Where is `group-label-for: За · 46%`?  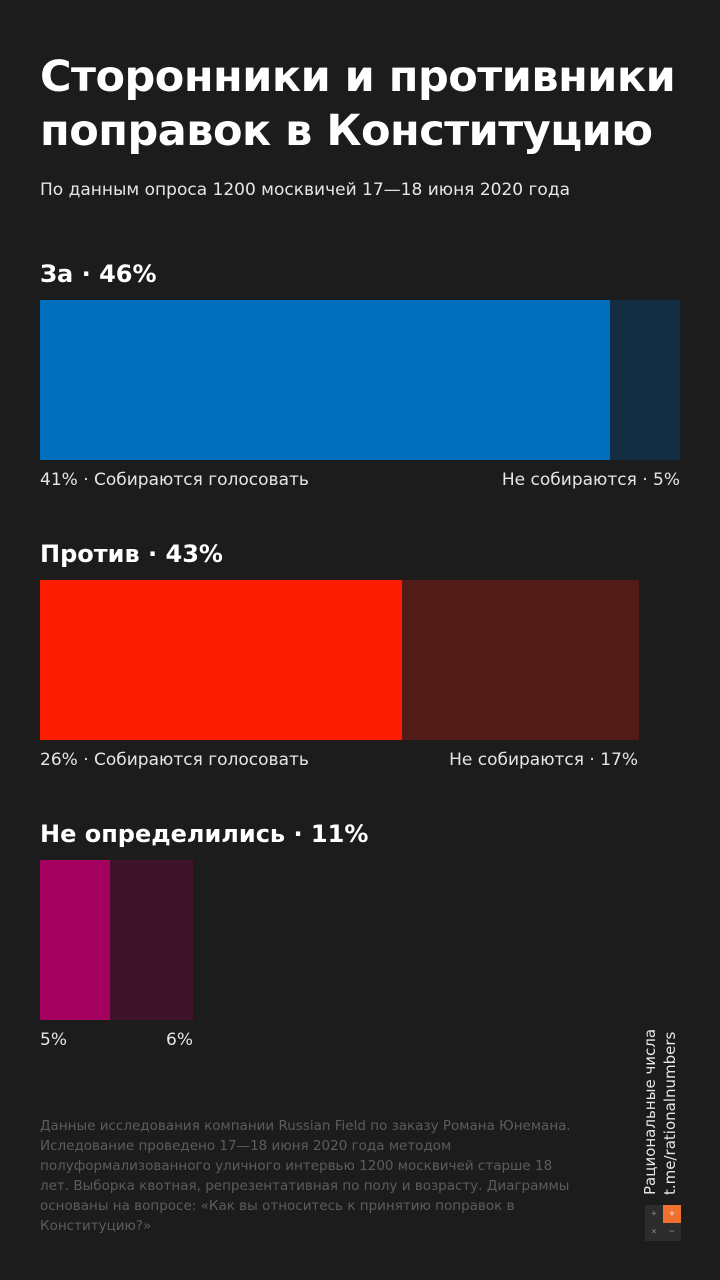 group-label-for: За · 46% is located at coordinates (98, 274).